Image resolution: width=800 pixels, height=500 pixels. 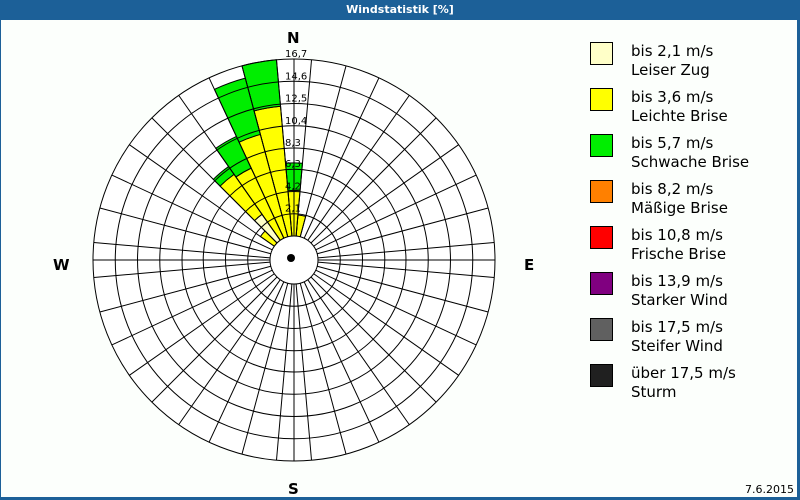 I want to click on legend-label: Schwache Brise, so click(x=690, y=162).